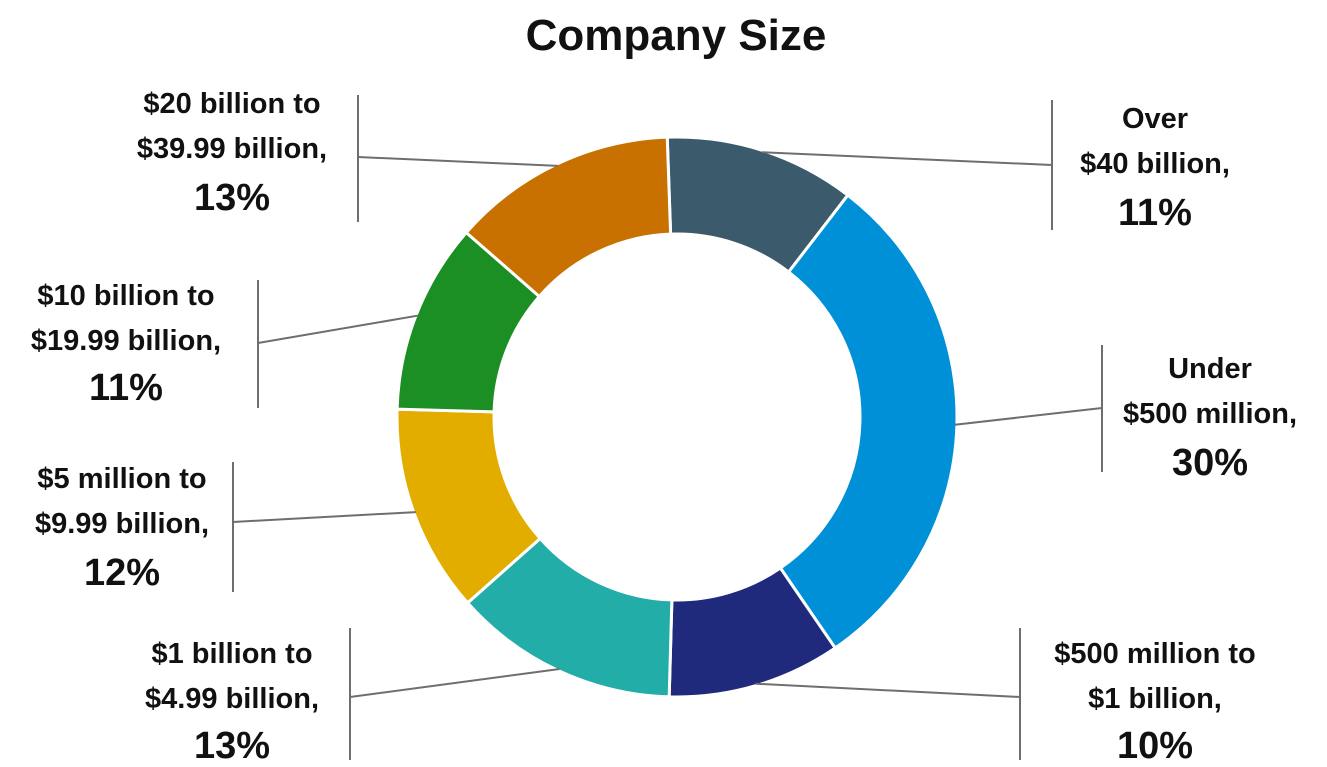 The height and width of the screenshot is (767, 1327). I want to click on slice-label-0-line-1: $40 billion,, so click(1155, 164).